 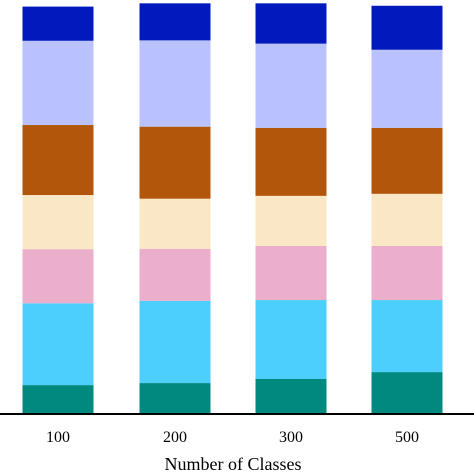 What do you see at coordinates (232, 437) in the screenshot?
I see `x-tick-labels: 100 200 300 500` at bounding box center [232, 437].